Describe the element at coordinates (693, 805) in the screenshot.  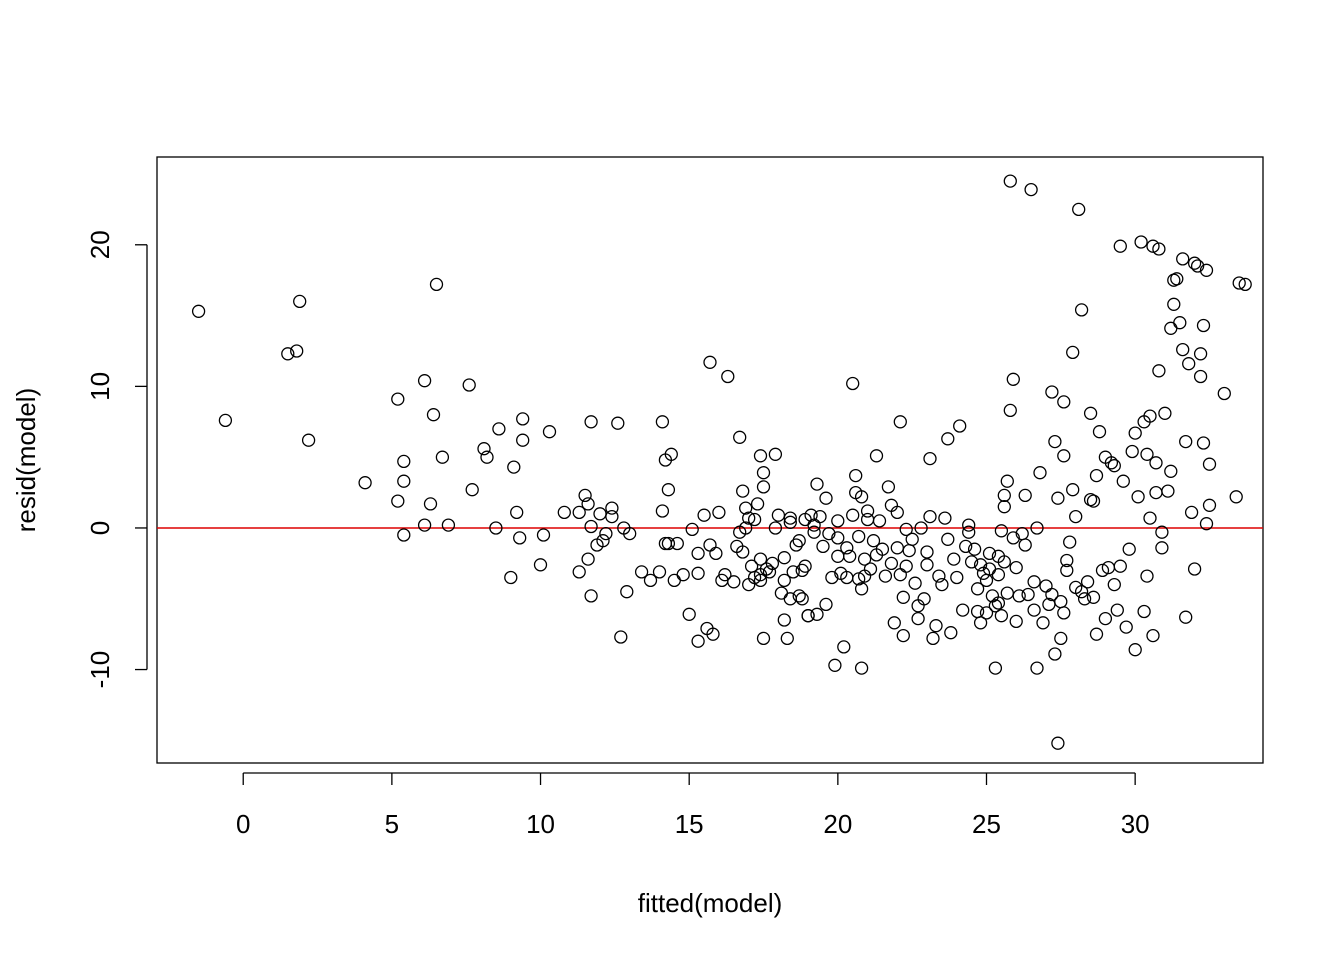
I see `x-axis: 0 5 10 15 20 25 30` at that location.